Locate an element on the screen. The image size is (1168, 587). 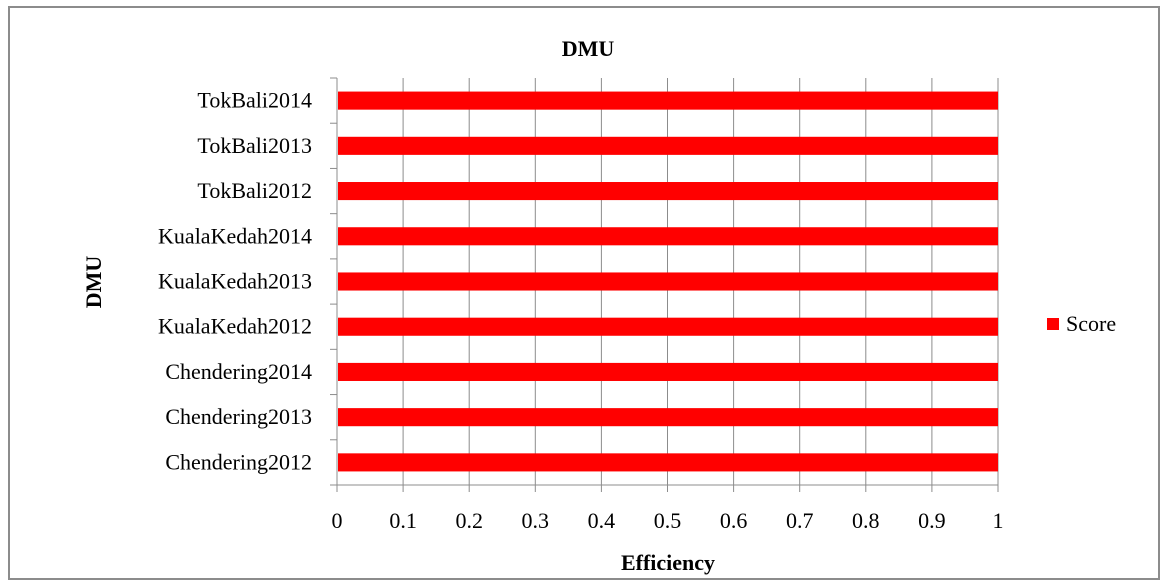
category-label: TokBali2013 is located at coordinates (254, 145).